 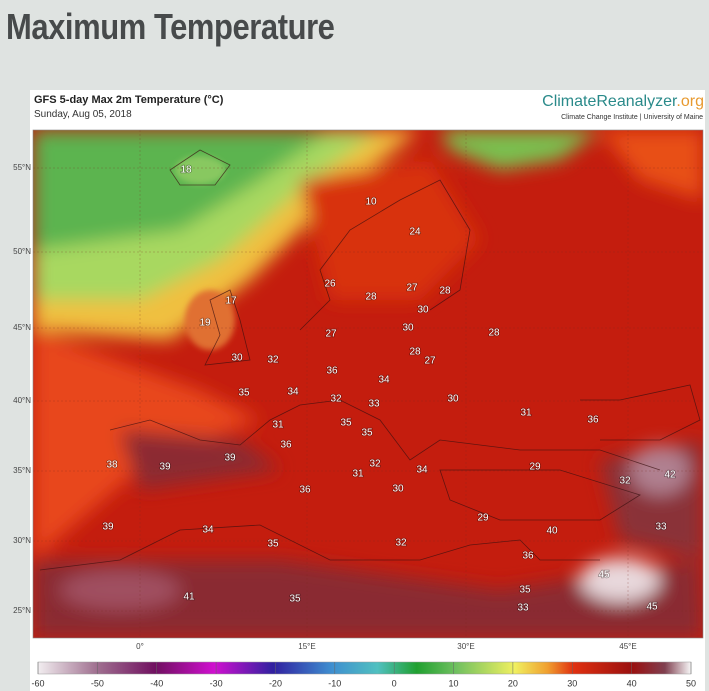 I want to click on lat-label: 25°N, so click(x=22, y=610).